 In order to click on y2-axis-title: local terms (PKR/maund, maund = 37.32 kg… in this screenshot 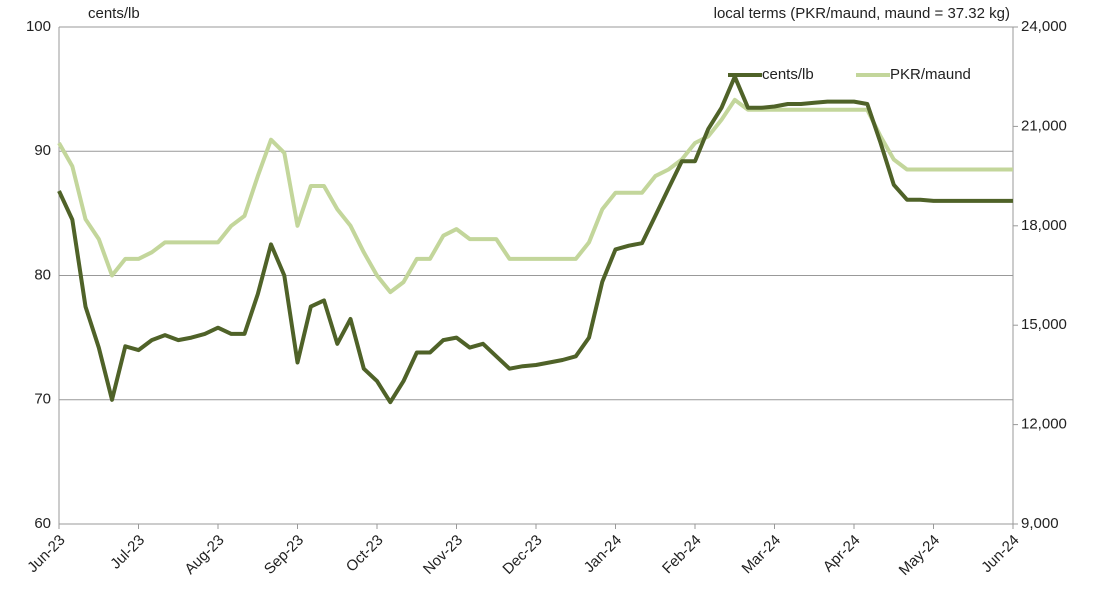, I will do `click(862, 13)`.